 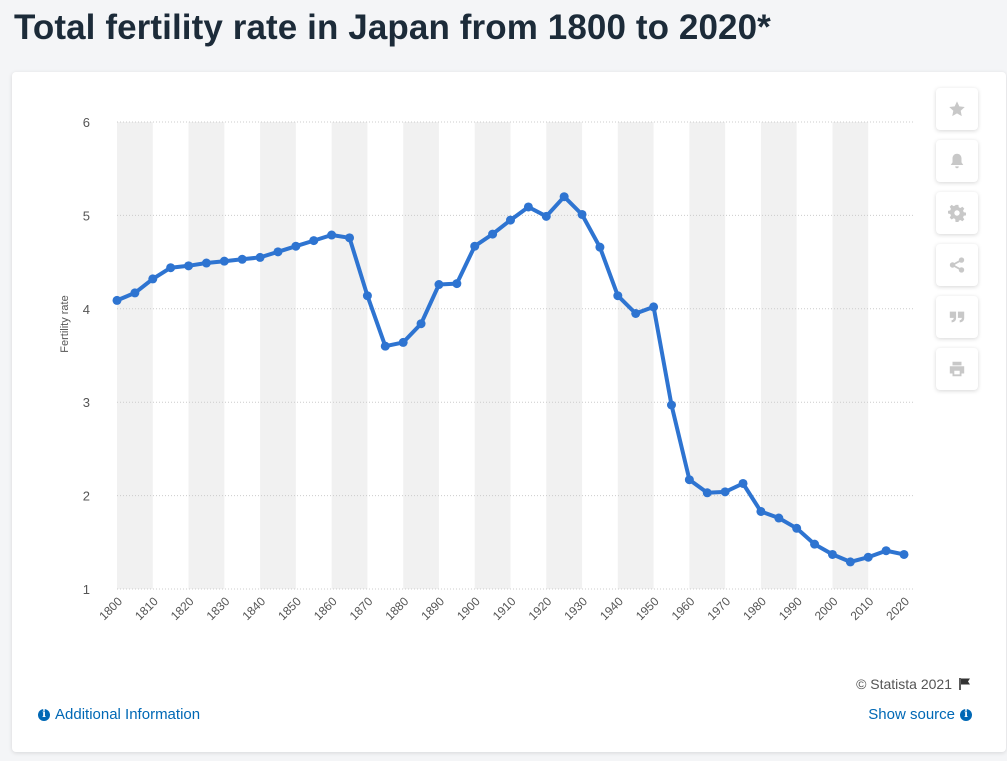 I want to click on chart-toolbar, so click(x=957, y=244).